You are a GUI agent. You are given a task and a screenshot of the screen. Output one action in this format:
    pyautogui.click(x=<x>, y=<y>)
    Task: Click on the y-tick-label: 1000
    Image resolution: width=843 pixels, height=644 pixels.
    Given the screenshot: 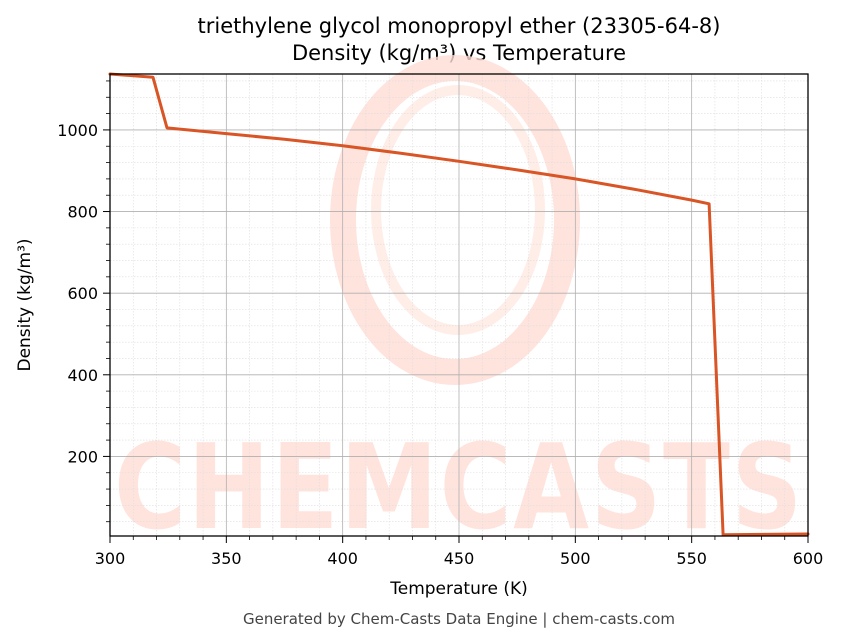 What is the action you would take?
    pyautogui.click(x=77, y=130)
    